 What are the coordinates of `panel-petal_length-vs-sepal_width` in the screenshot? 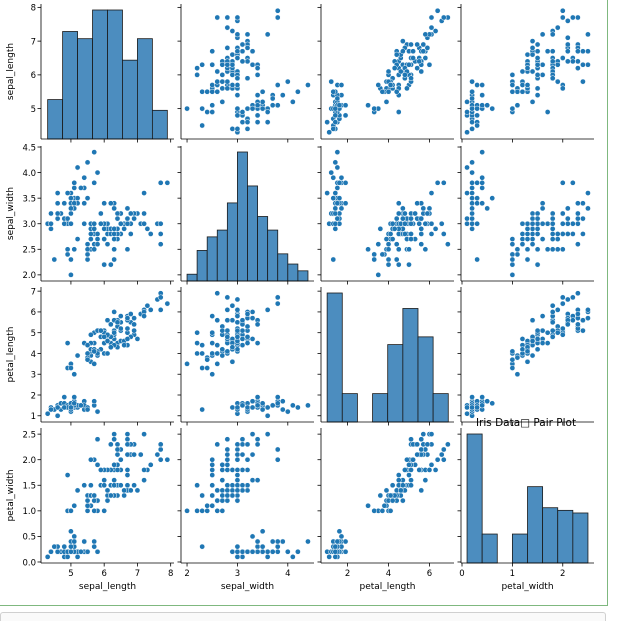 It's located at (245, 356).